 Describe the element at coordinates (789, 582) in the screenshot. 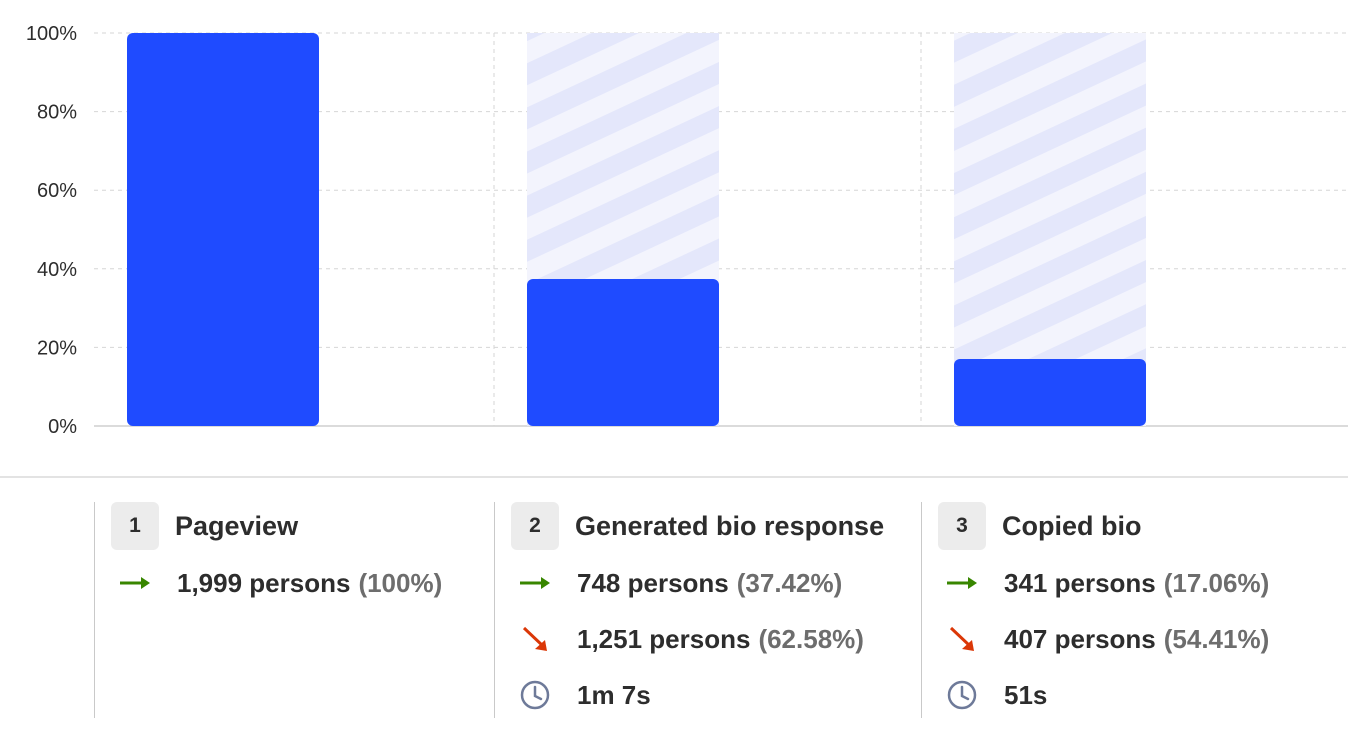

I see `step-2-converted-pct: (37.42%)` at that location.